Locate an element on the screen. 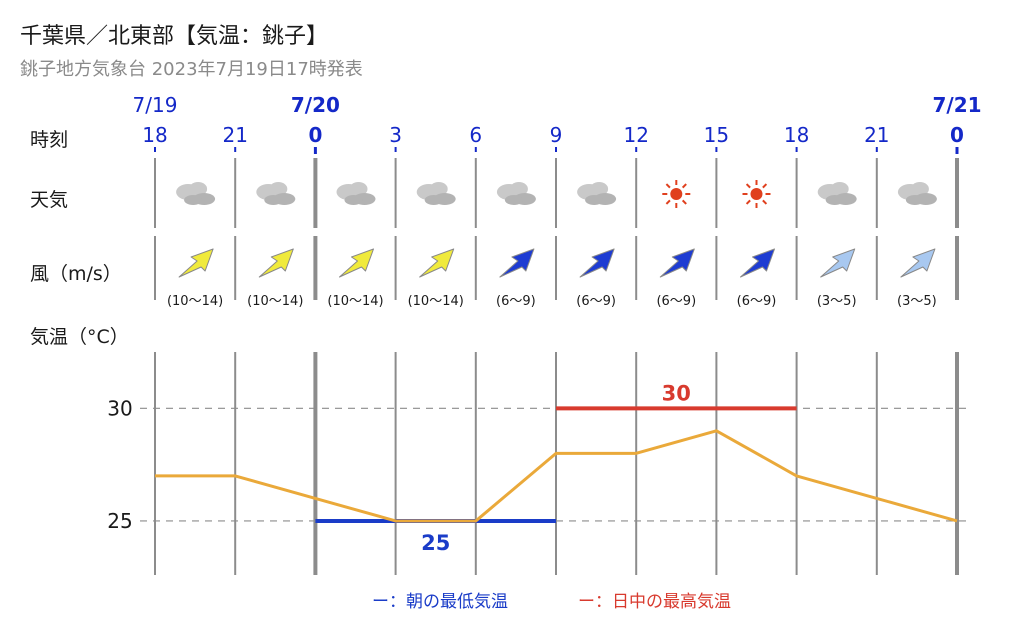 Image resolution: width=1024 pixels, height=623 pixels. date-label: 7/19 is located at coordinates (155, 105).